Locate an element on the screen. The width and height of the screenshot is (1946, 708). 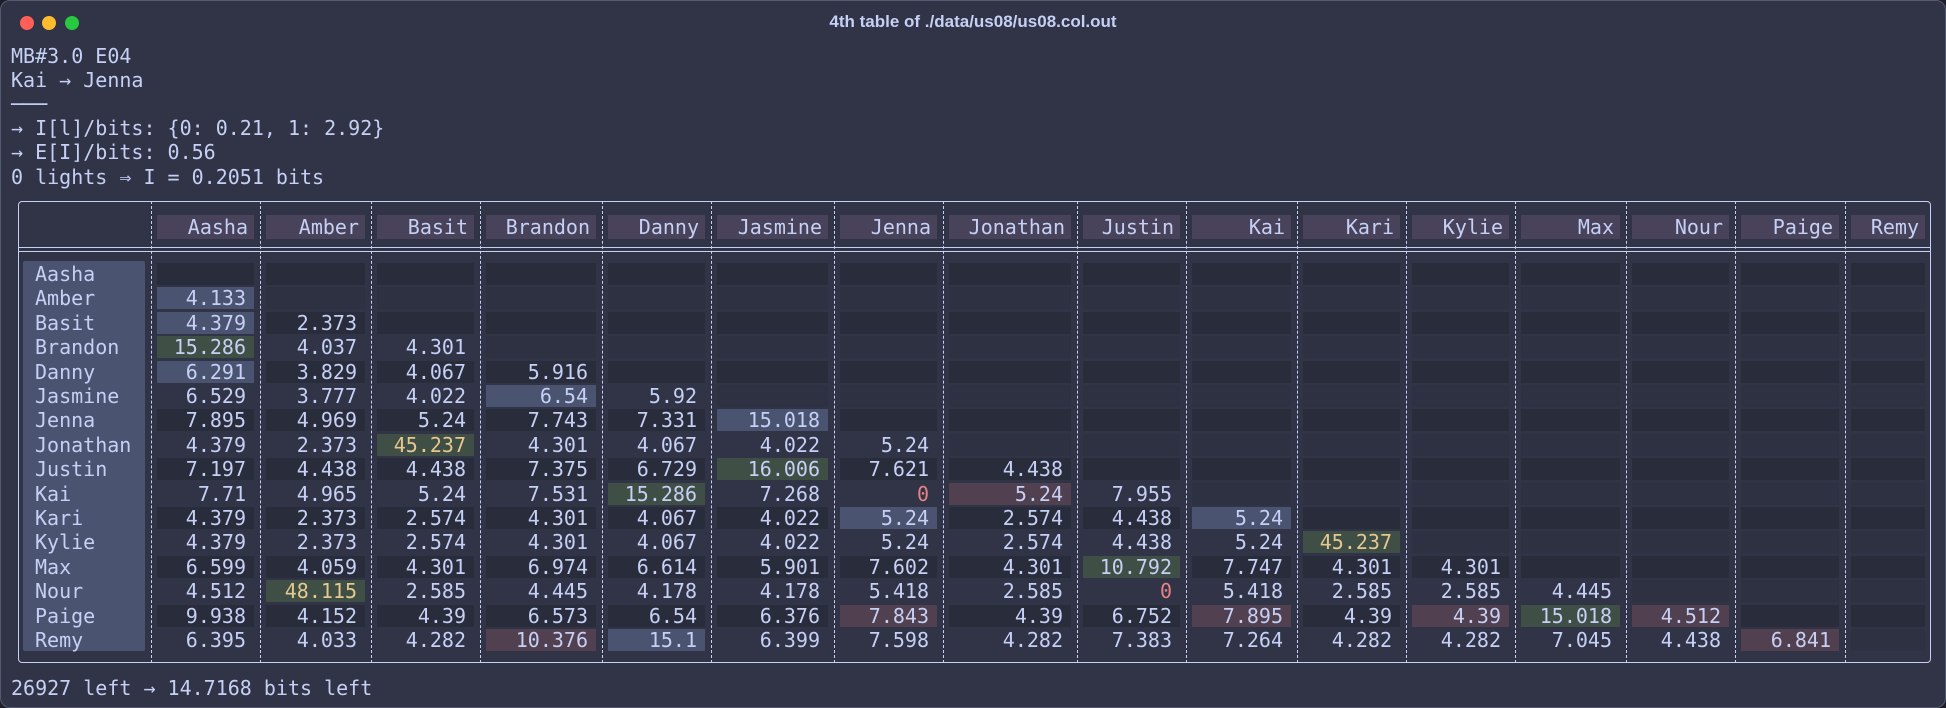
zoom-button is located at coordinates (72, 23).